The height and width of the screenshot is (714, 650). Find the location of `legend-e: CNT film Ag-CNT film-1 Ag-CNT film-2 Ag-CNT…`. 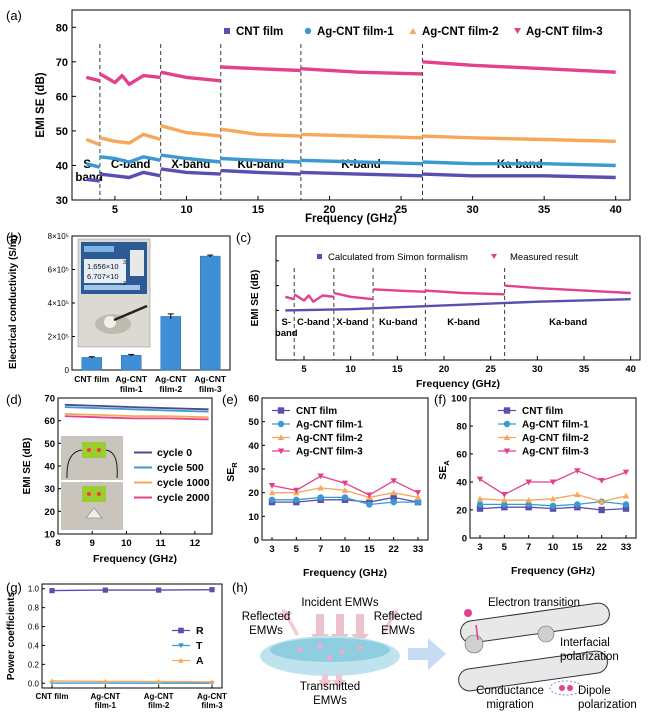

legend-e: CNT film Ag-CNT film-1 Ag-CNT film-2 Ag-CNT… is located at coordinates (317, 432).